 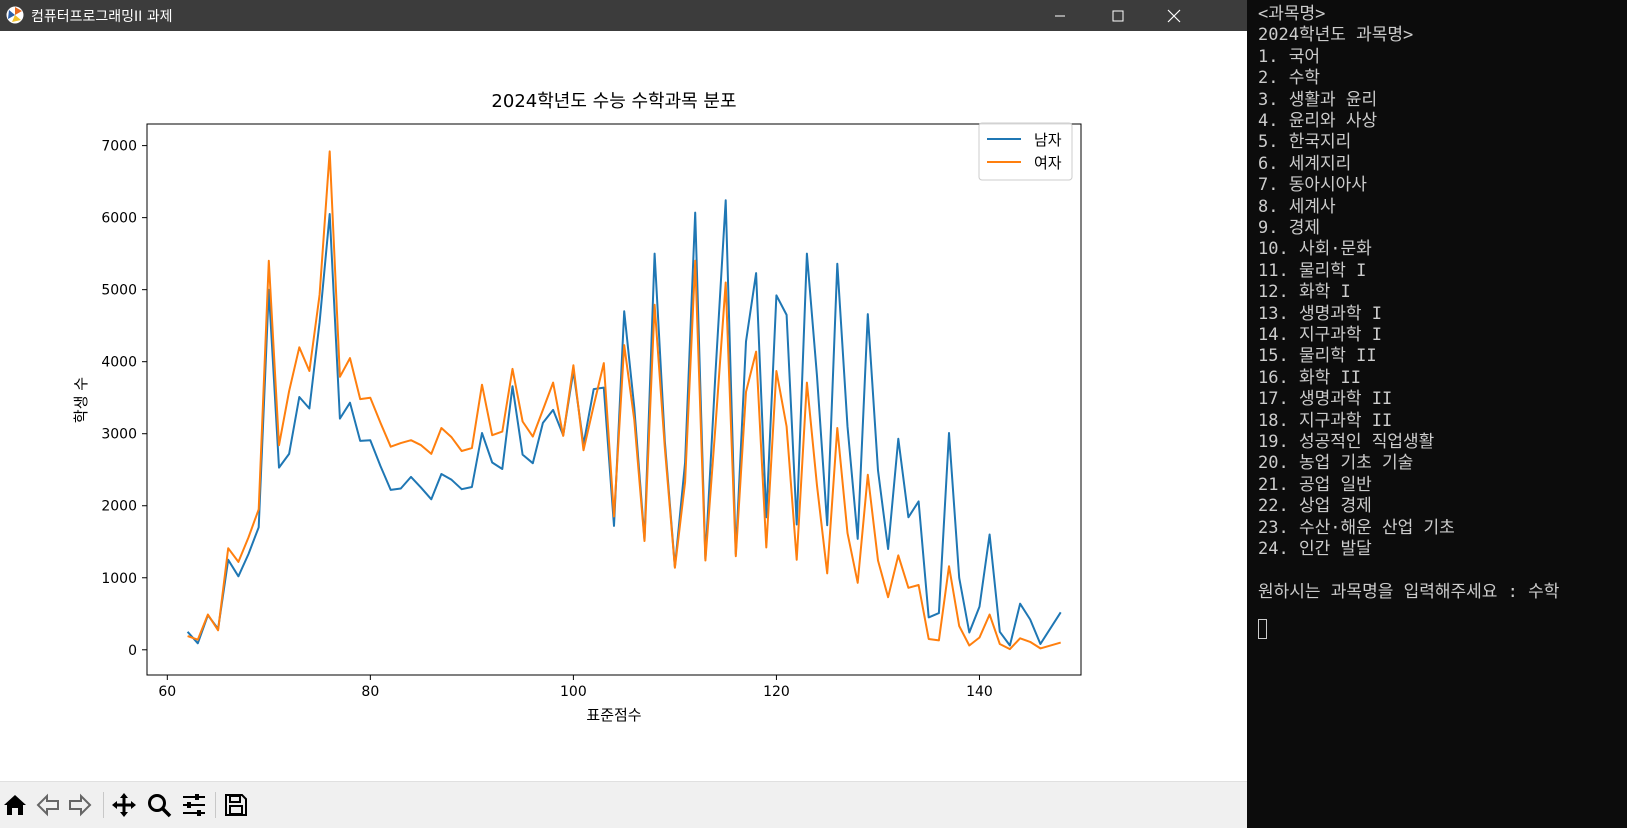 What do you see at coordinates (1289, 56) in the screenshot?
I see `terminal-line: 1. 국어` at bounding box center [1289, 56].